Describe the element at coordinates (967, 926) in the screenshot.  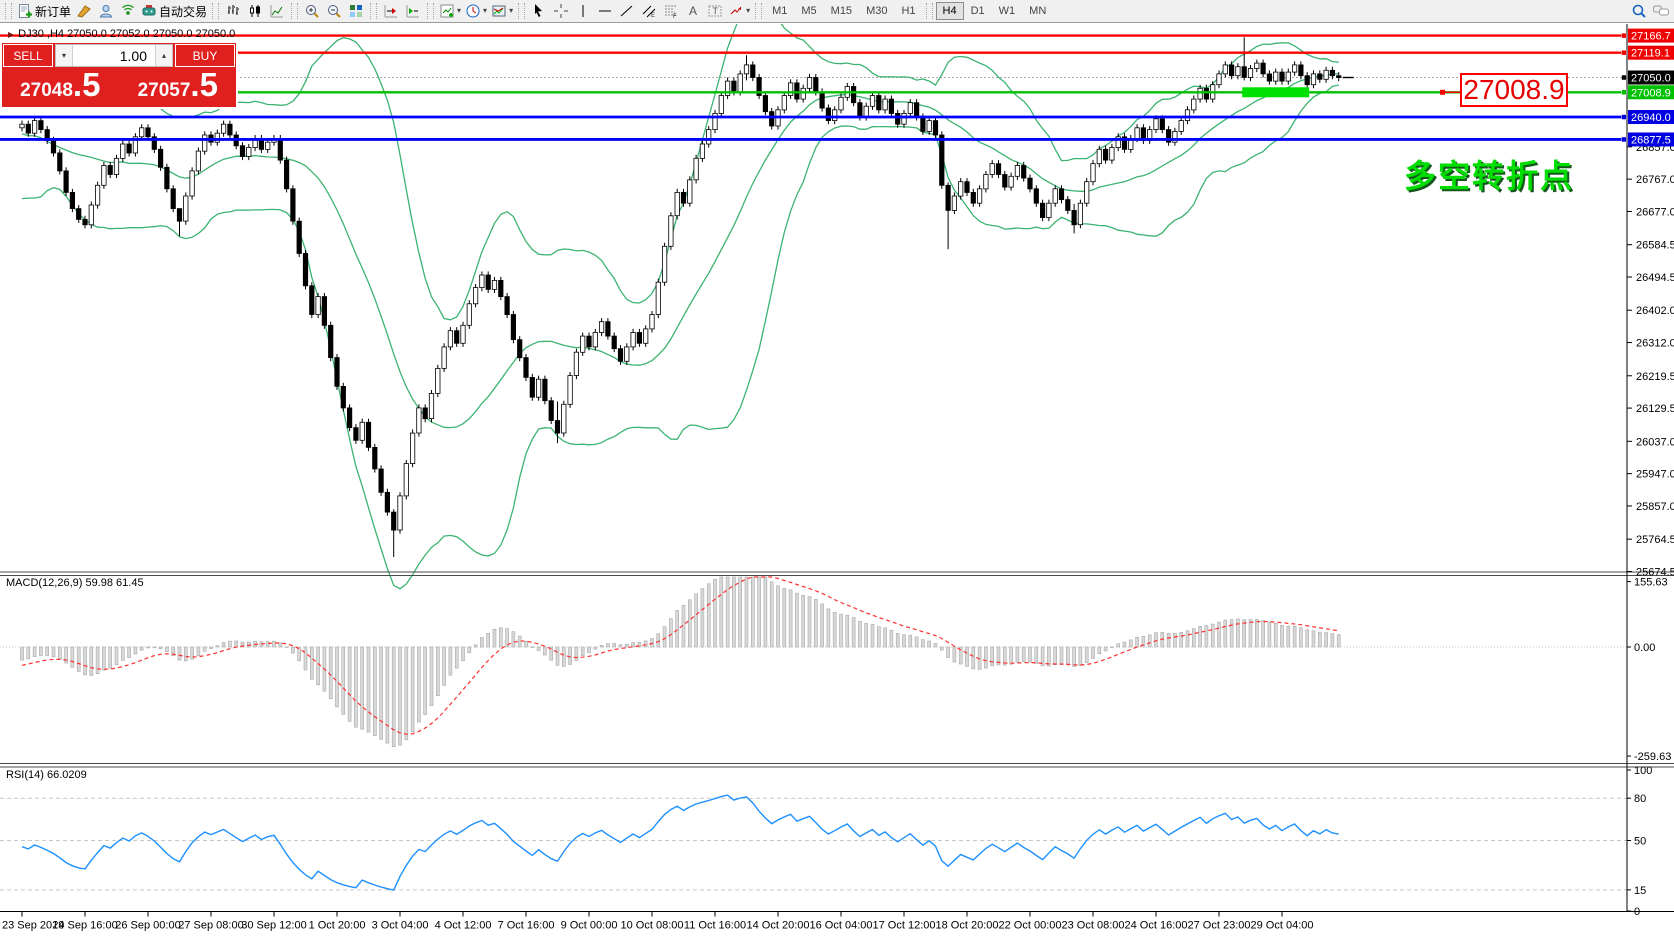
I see `svg-text: 18 Oct 20:00` at that location.